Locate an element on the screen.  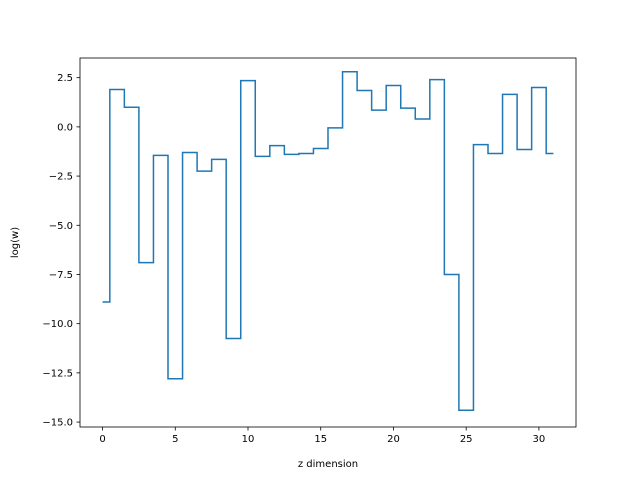
x-tick-label: 5 is located at coordinates (175, 439).